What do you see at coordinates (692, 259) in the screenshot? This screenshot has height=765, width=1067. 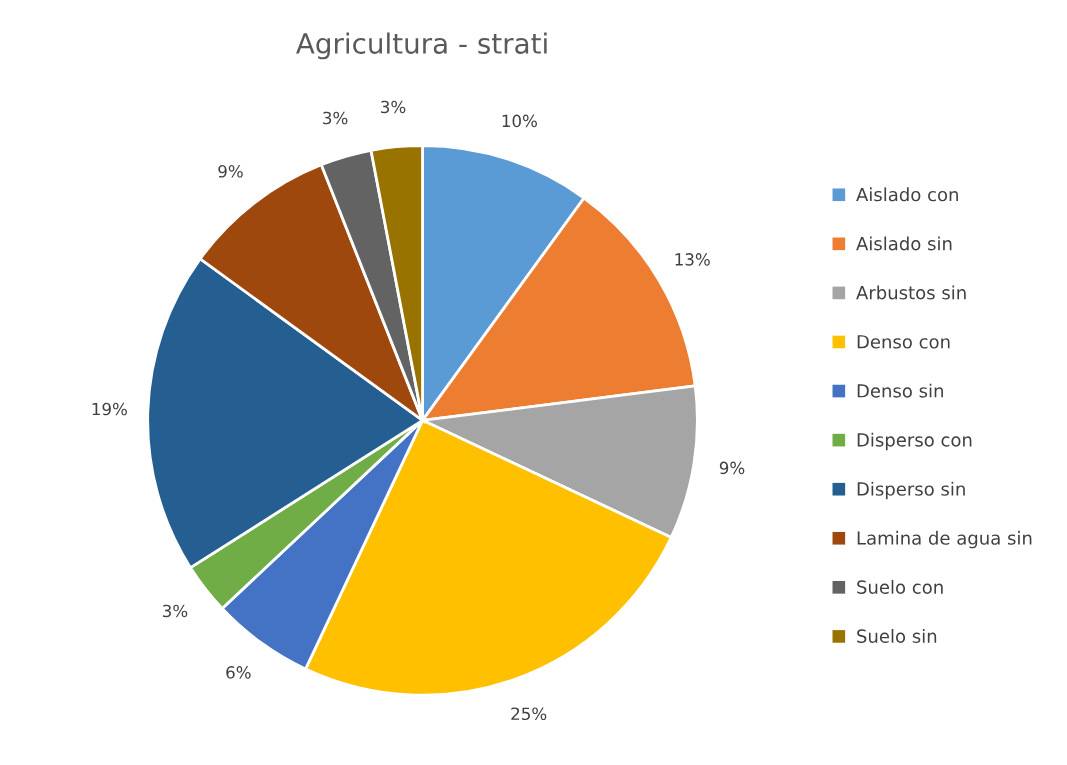 I see `data-label: 13%` at bounding box center [692, 259].